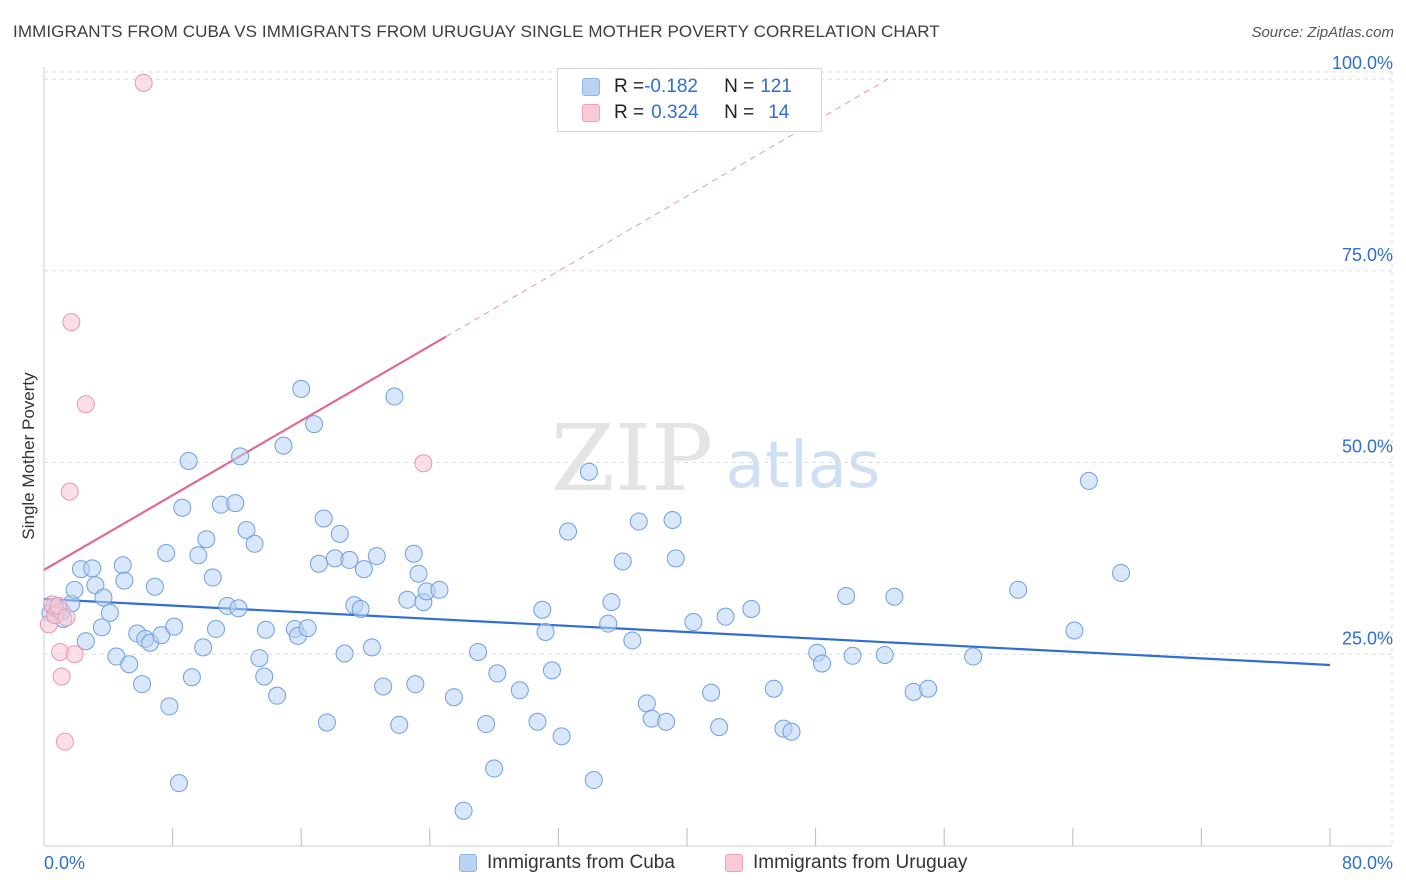 The image size is (1406, 892). I want to click on legend-row-cuba: R = -0.182 N = 121, so click(687, 87).